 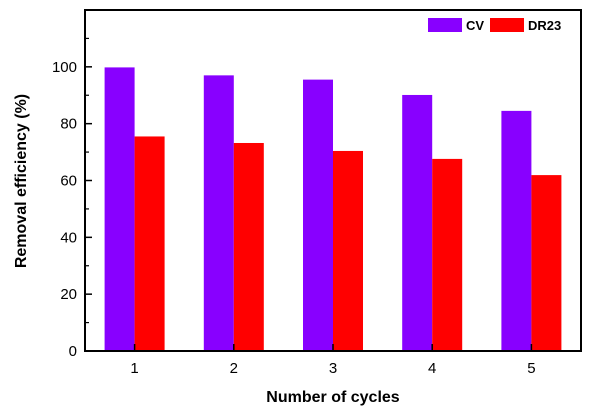 What do you see at coordinates (544, 25) in the screenshot?
I see `legend-label-dr23: DR23` at bounding box center [544, 25].